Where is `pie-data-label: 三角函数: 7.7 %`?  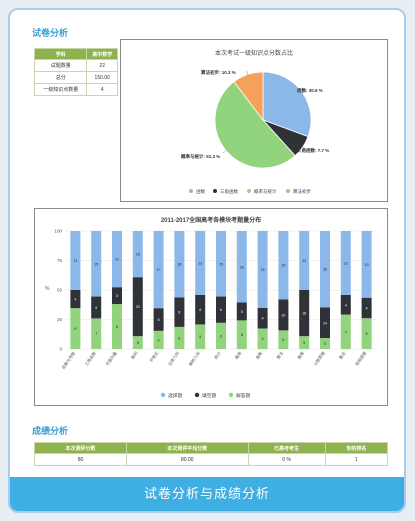 pie-data-label: 三角函数: 7.7 % is located at coordinates (313, 150).